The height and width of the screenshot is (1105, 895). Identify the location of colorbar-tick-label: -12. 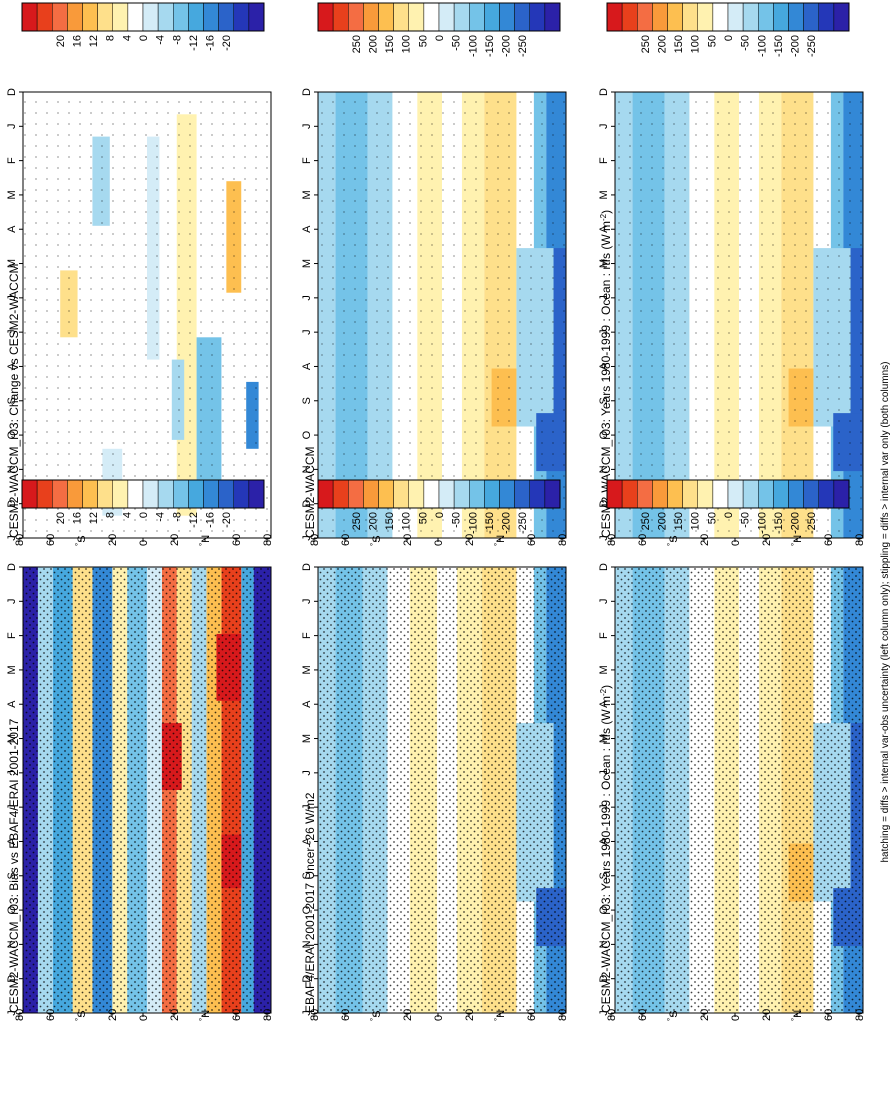
(194, 520).